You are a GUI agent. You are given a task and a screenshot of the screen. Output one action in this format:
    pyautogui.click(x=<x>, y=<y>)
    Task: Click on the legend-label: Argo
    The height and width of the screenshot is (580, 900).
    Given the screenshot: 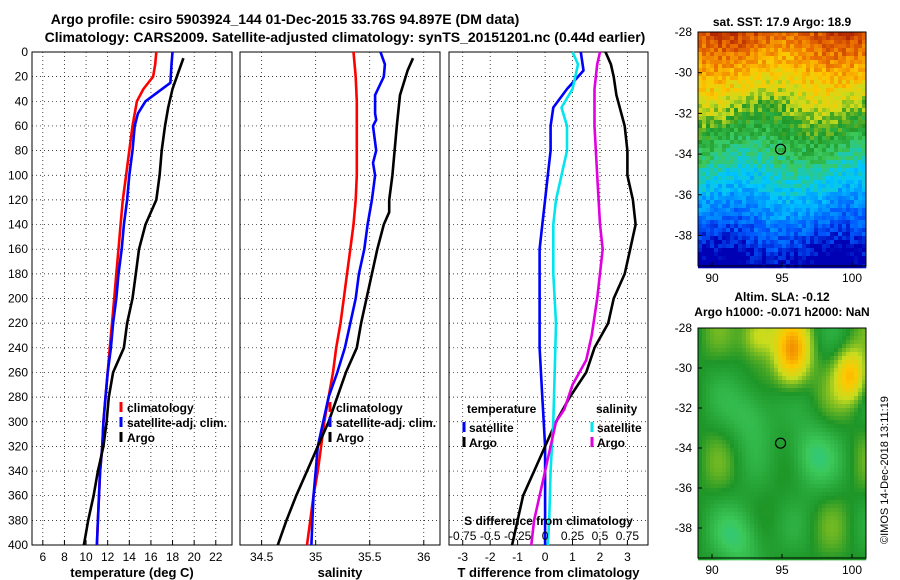 What is the action you would take?
    pyautogui.click(x=483, y=443)
    